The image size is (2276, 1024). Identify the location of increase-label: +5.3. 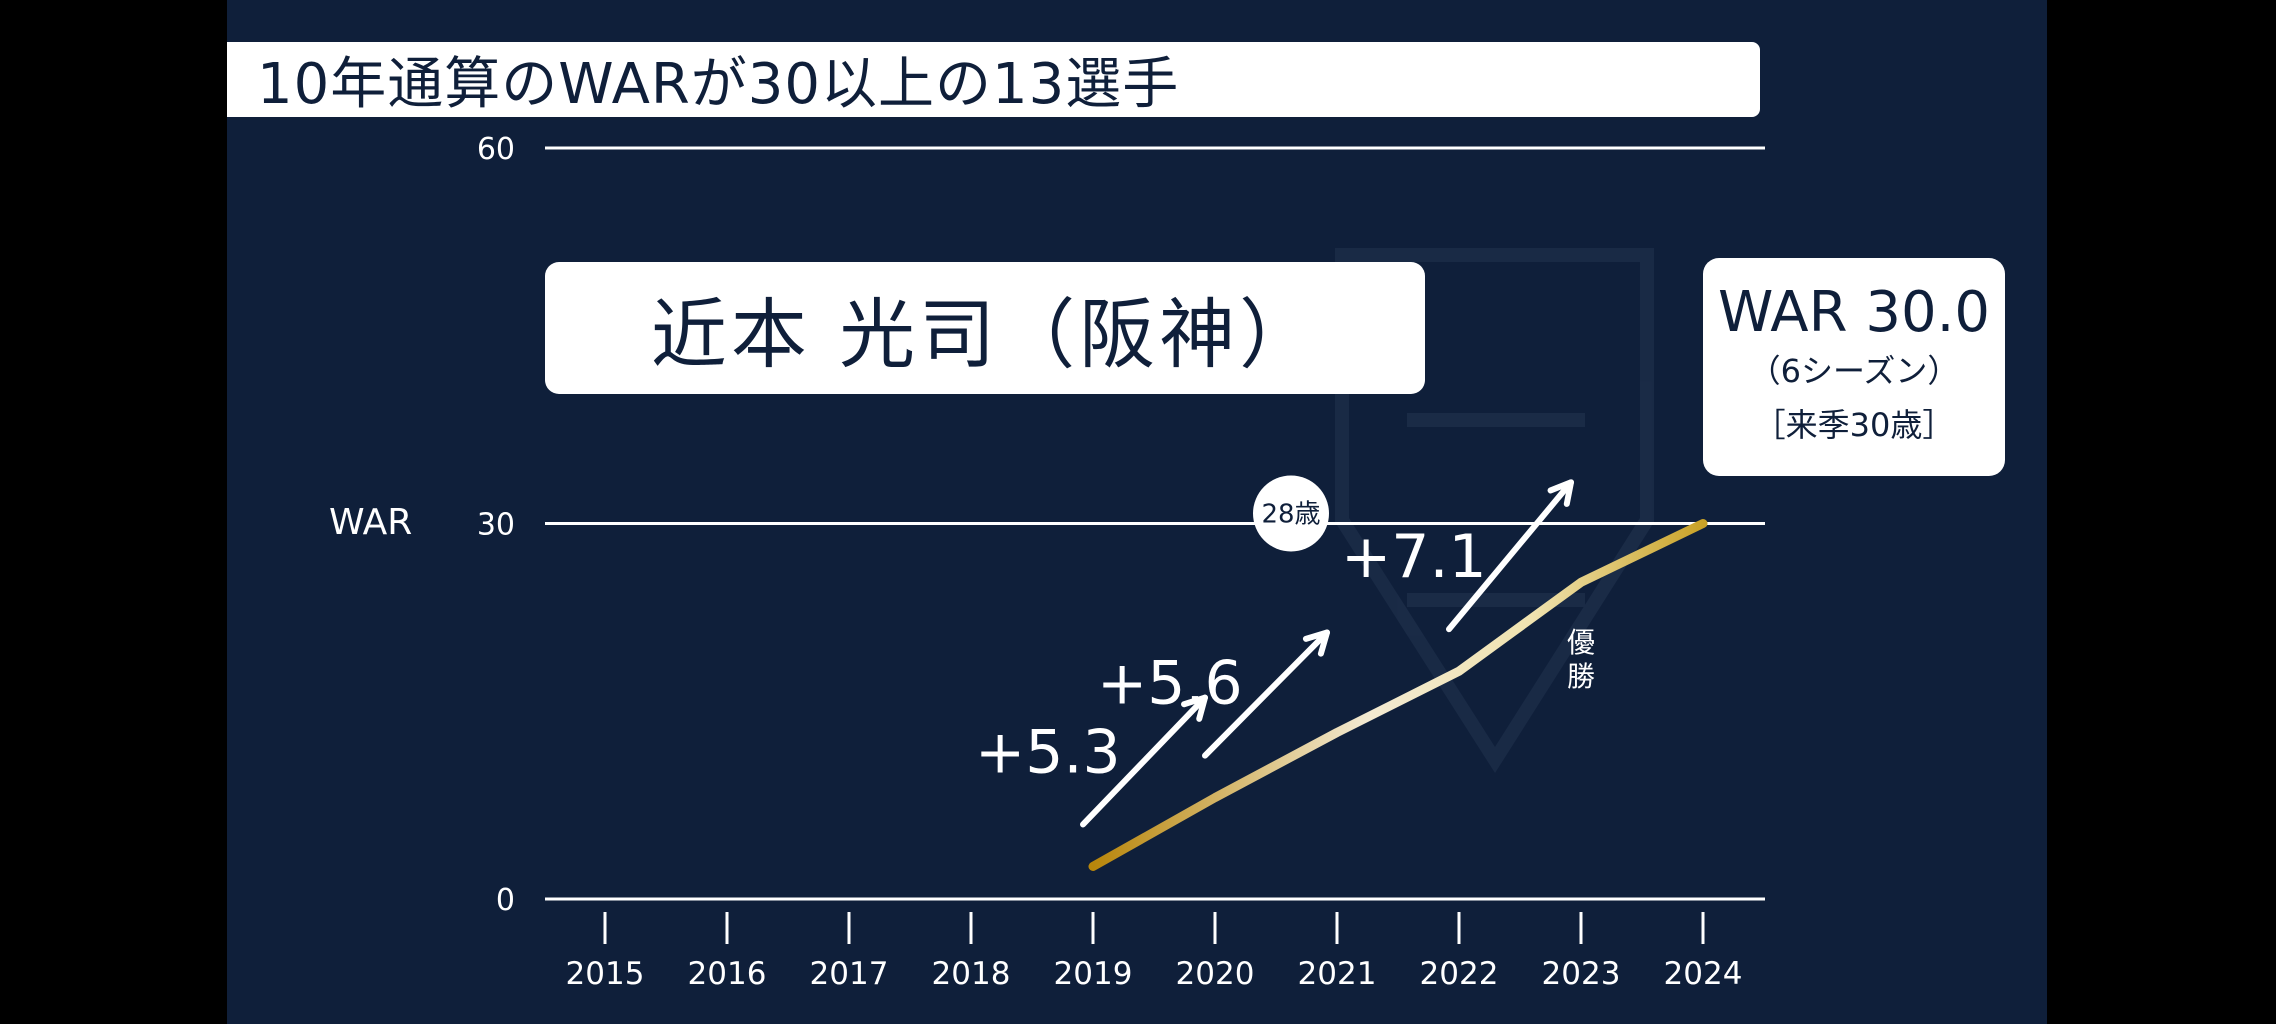
(1048, 752).